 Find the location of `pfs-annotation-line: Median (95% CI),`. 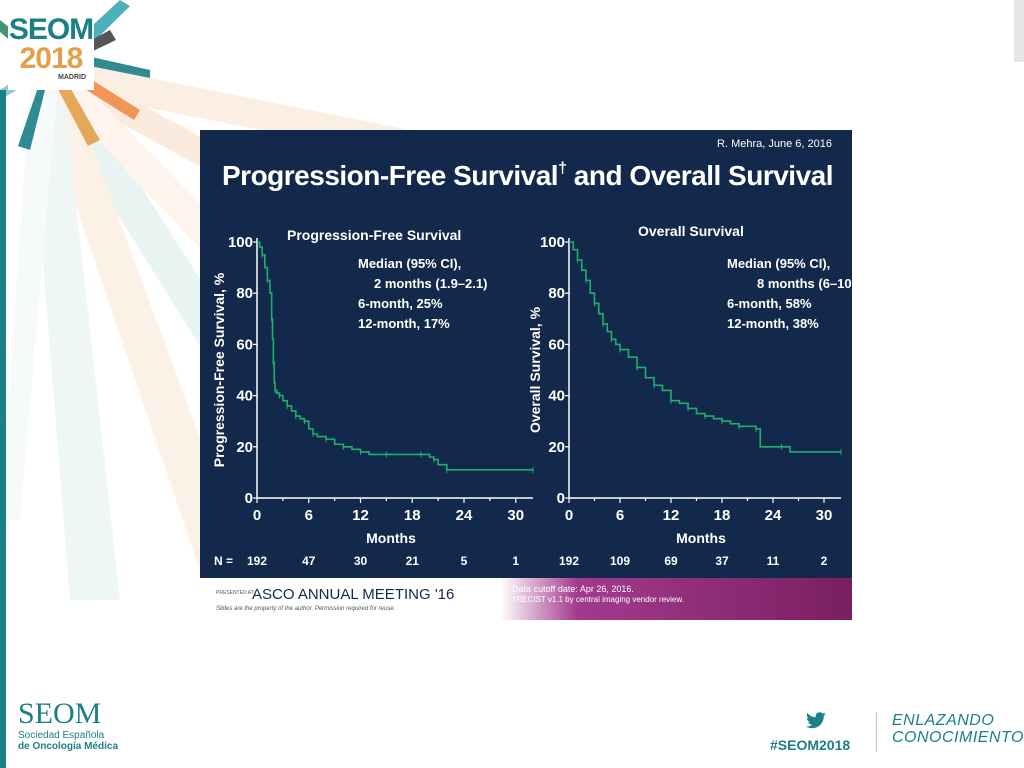

pfs-annotation-line: Median (95% CI), is located at coordinates (409, 263).